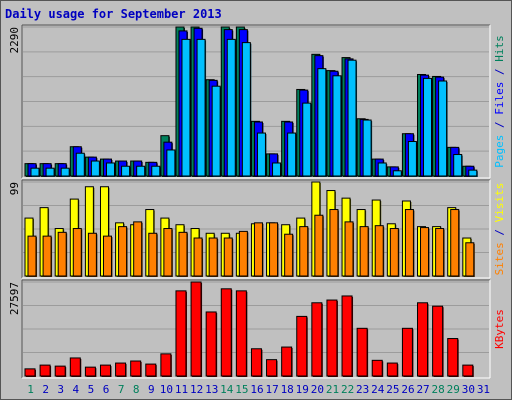 This screenshot has width=512, height=400. I want to click on x-tick-label: 12, so click(196, 389).